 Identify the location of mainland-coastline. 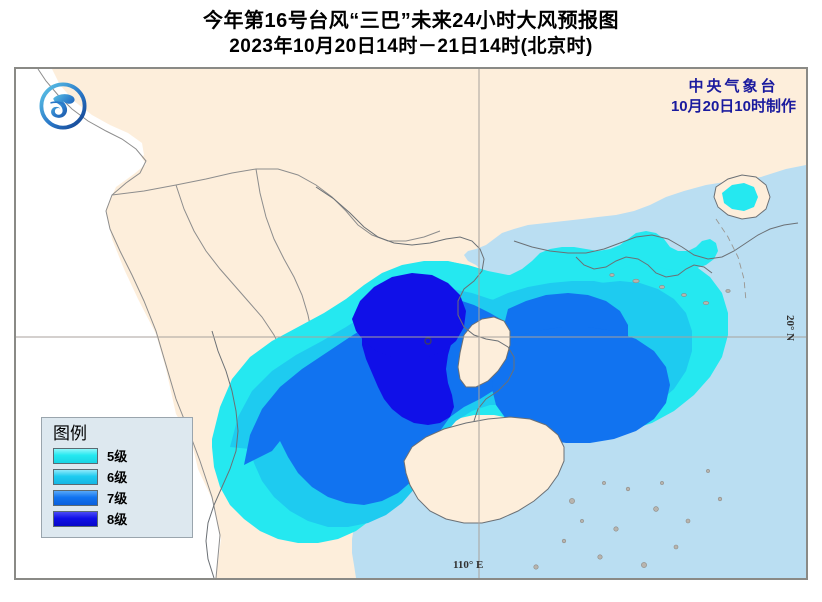
(415, 304).